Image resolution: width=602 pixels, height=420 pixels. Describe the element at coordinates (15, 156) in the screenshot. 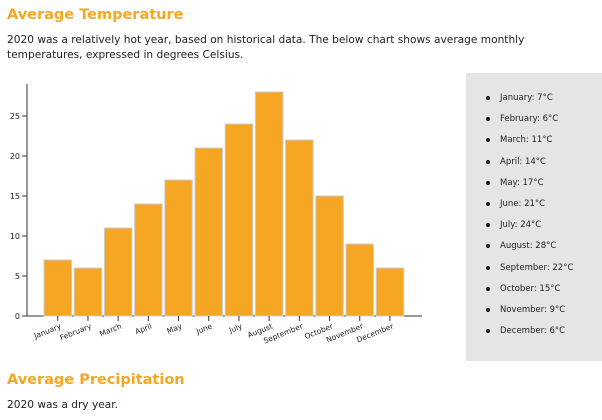

I see `y-tick-label: 20` at that location.